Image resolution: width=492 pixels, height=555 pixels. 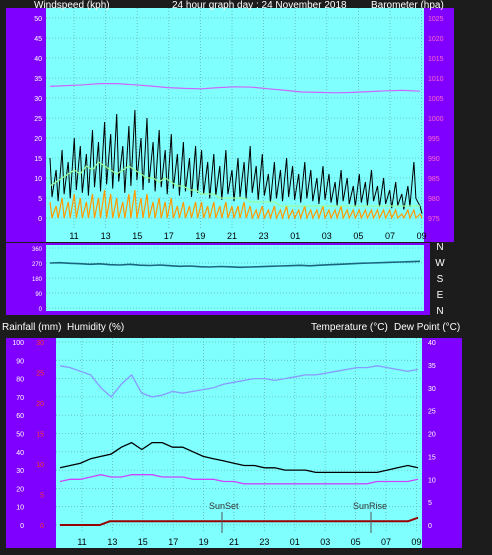 I want to click on wind-x-tick: 21, so click(x=232, y=236).